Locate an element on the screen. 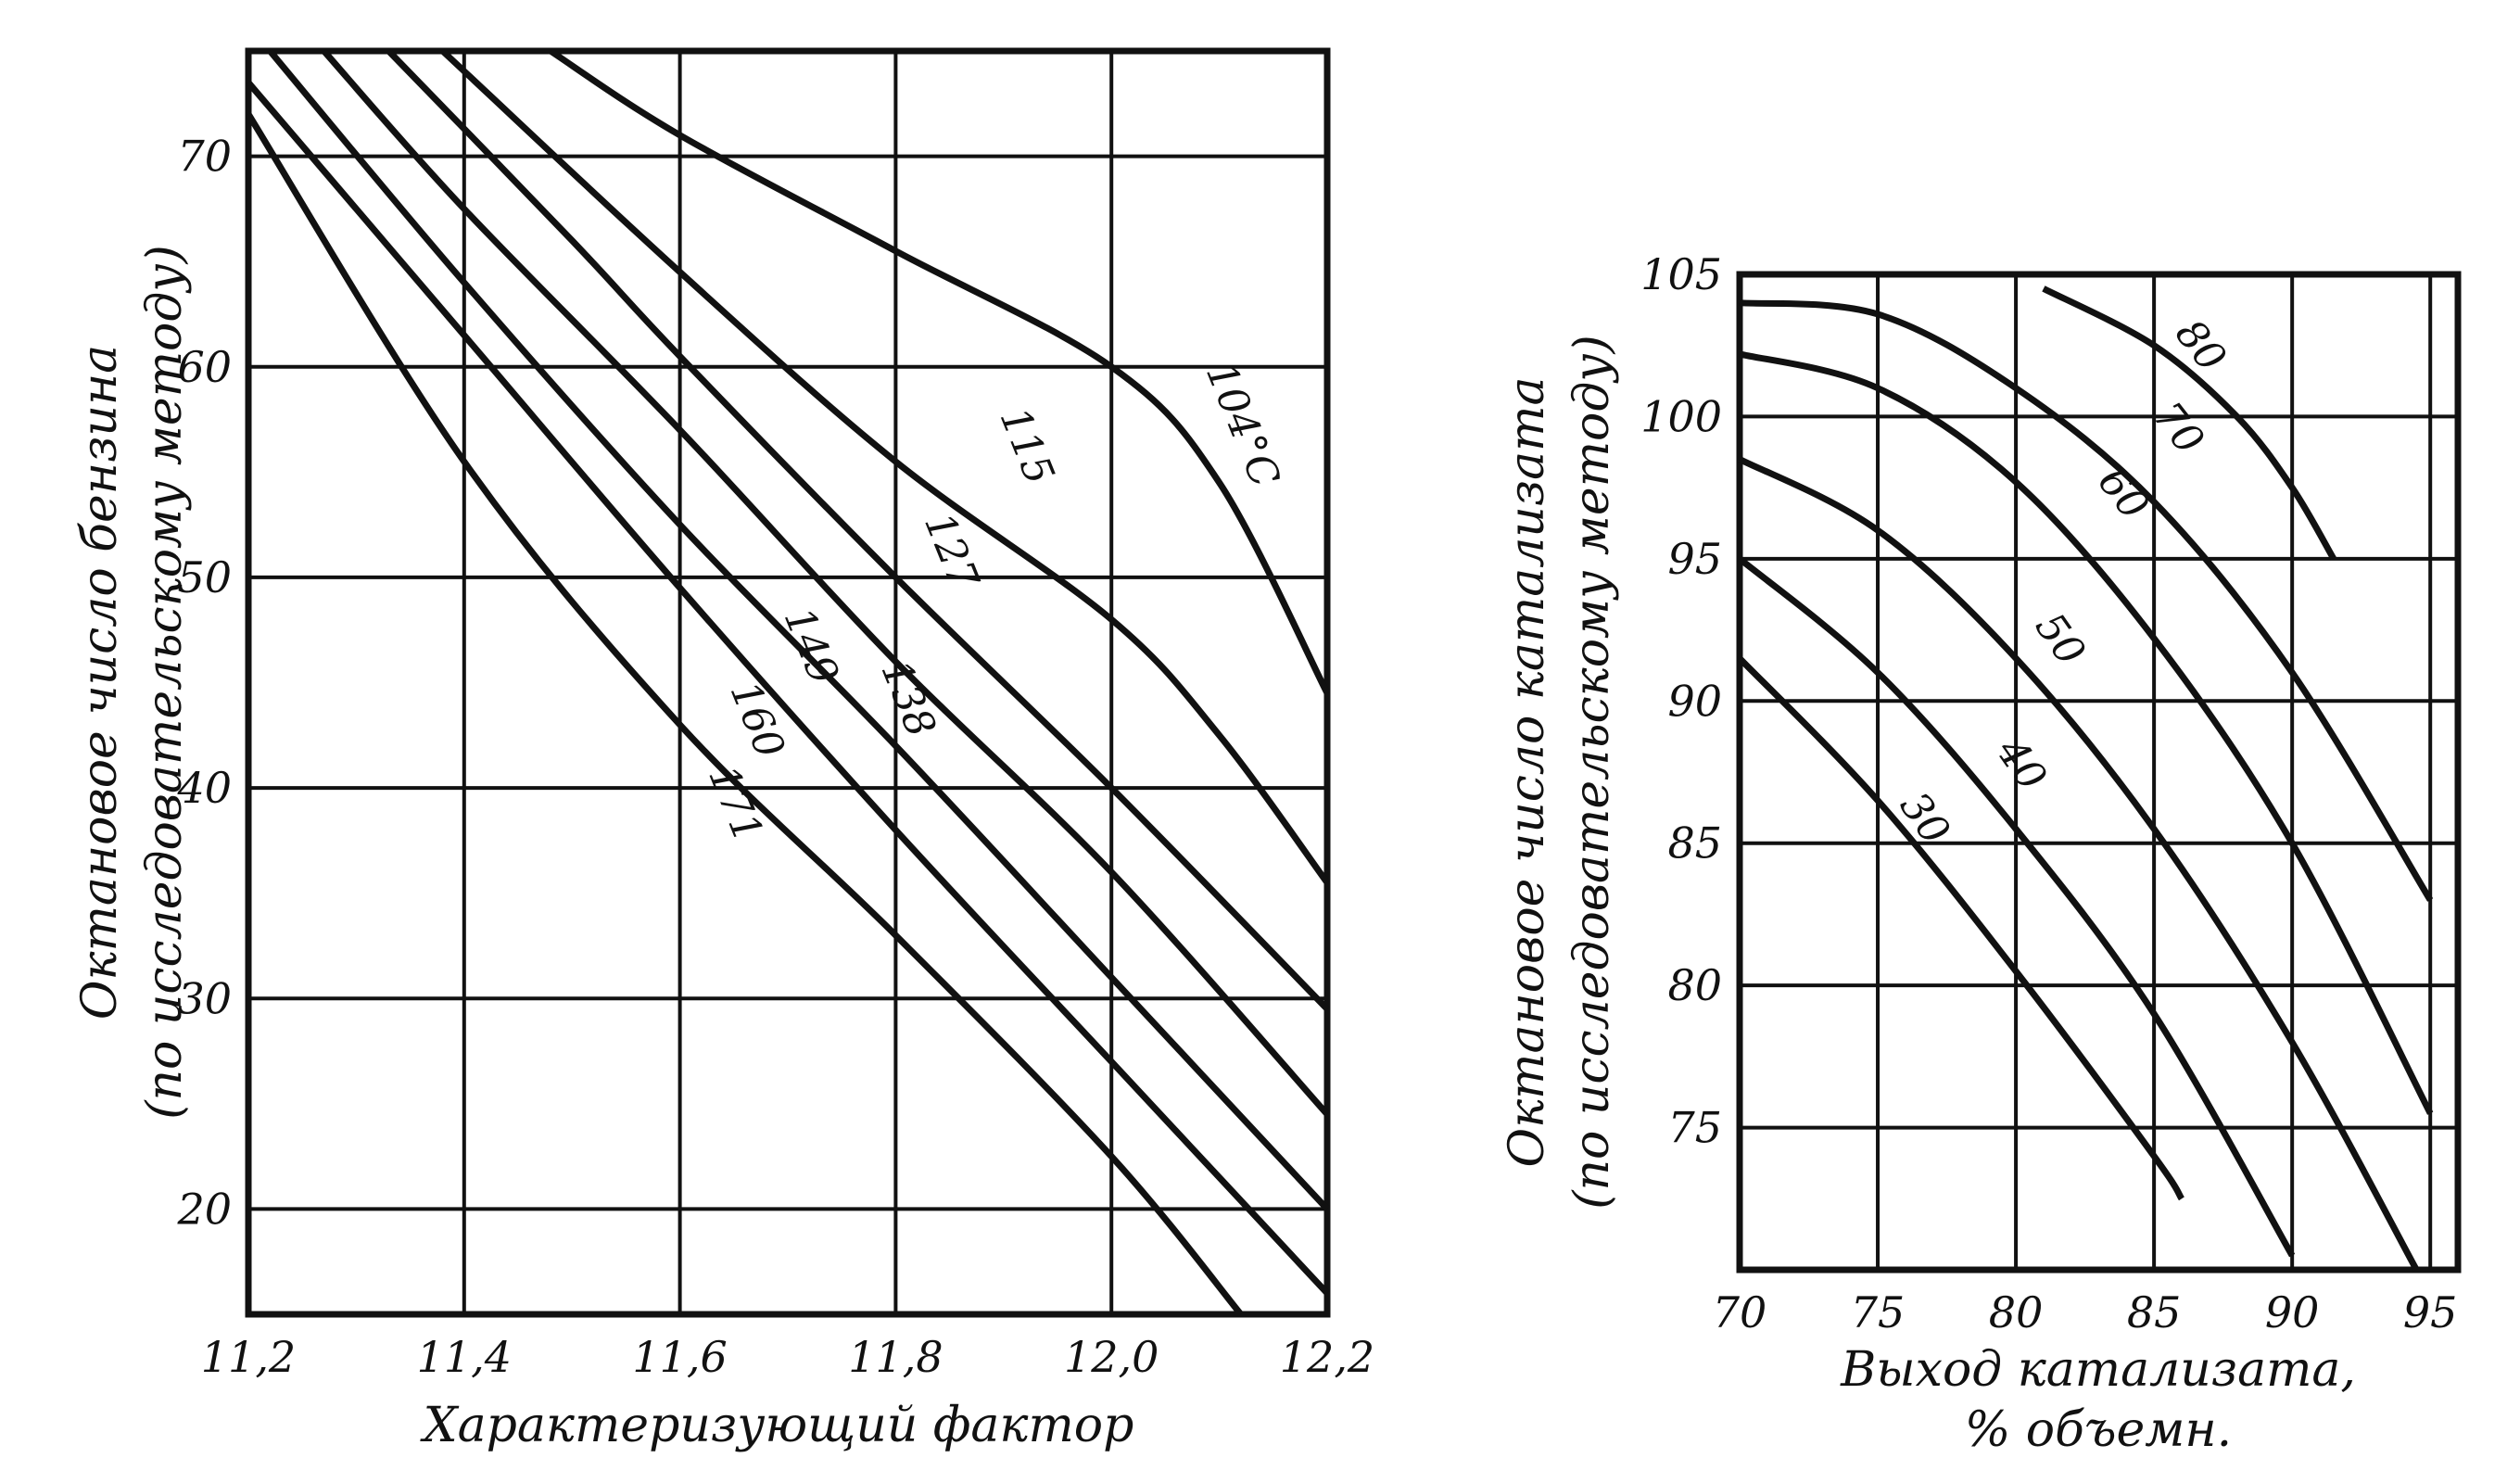  series-label: 171 is located at coordinates (735, 804).